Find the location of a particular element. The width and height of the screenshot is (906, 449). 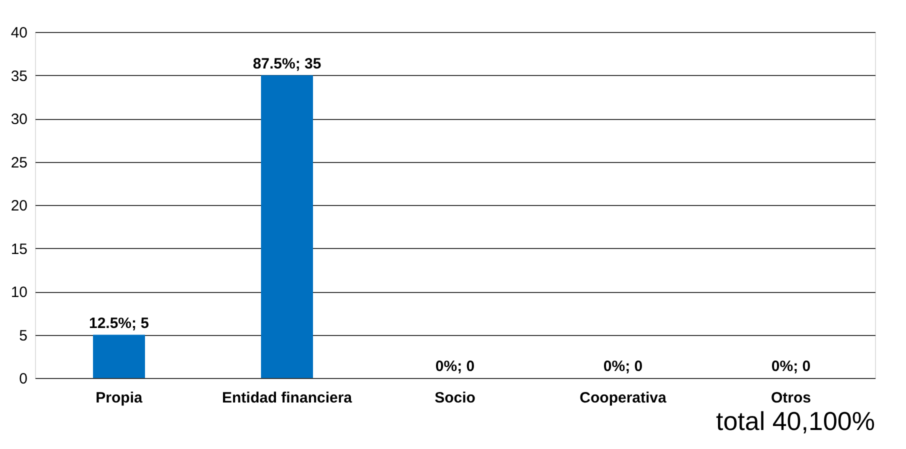

x-tick-label: Propia is located at coordinates (119, 398).